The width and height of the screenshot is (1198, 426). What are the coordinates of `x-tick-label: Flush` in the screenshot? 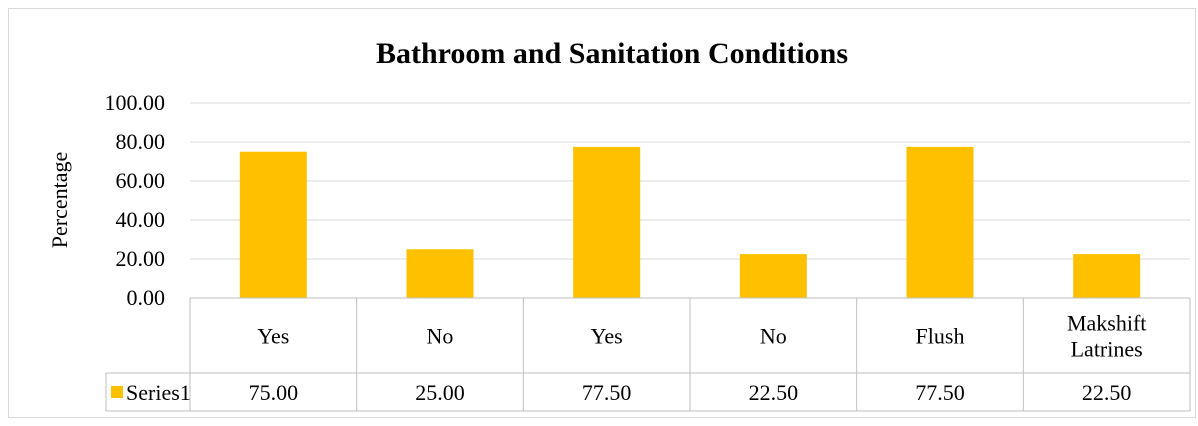 It's located at (940, 336).